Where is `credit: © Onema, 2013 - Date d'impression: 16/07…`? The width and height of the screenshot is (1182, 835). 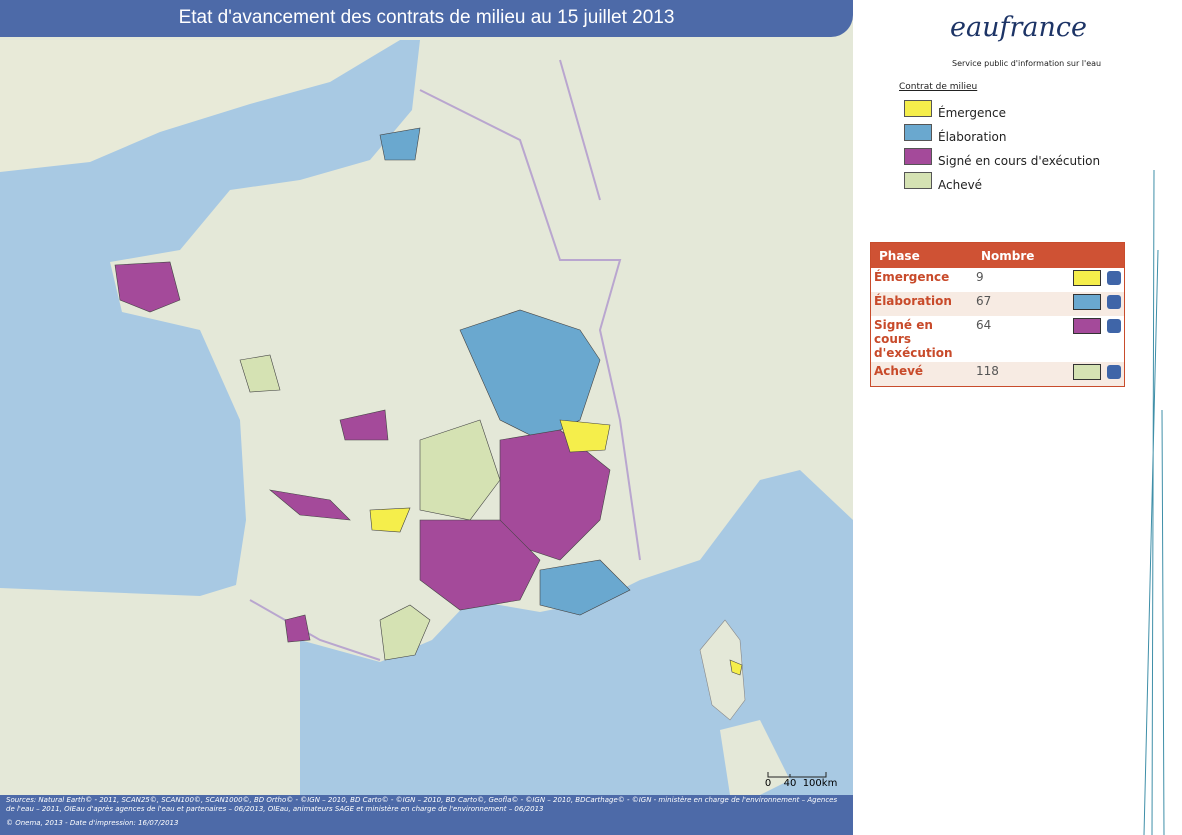
credit: © Onema, 2013 - Date d'impression: 16/07… is located at coordinates (92, 823).